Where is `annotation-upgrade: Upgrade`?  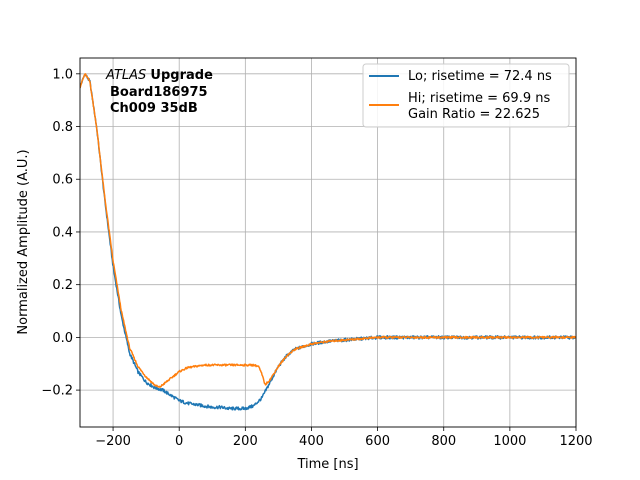 annotation-upgrade: Upgrade is located at coordinates (181, 75).